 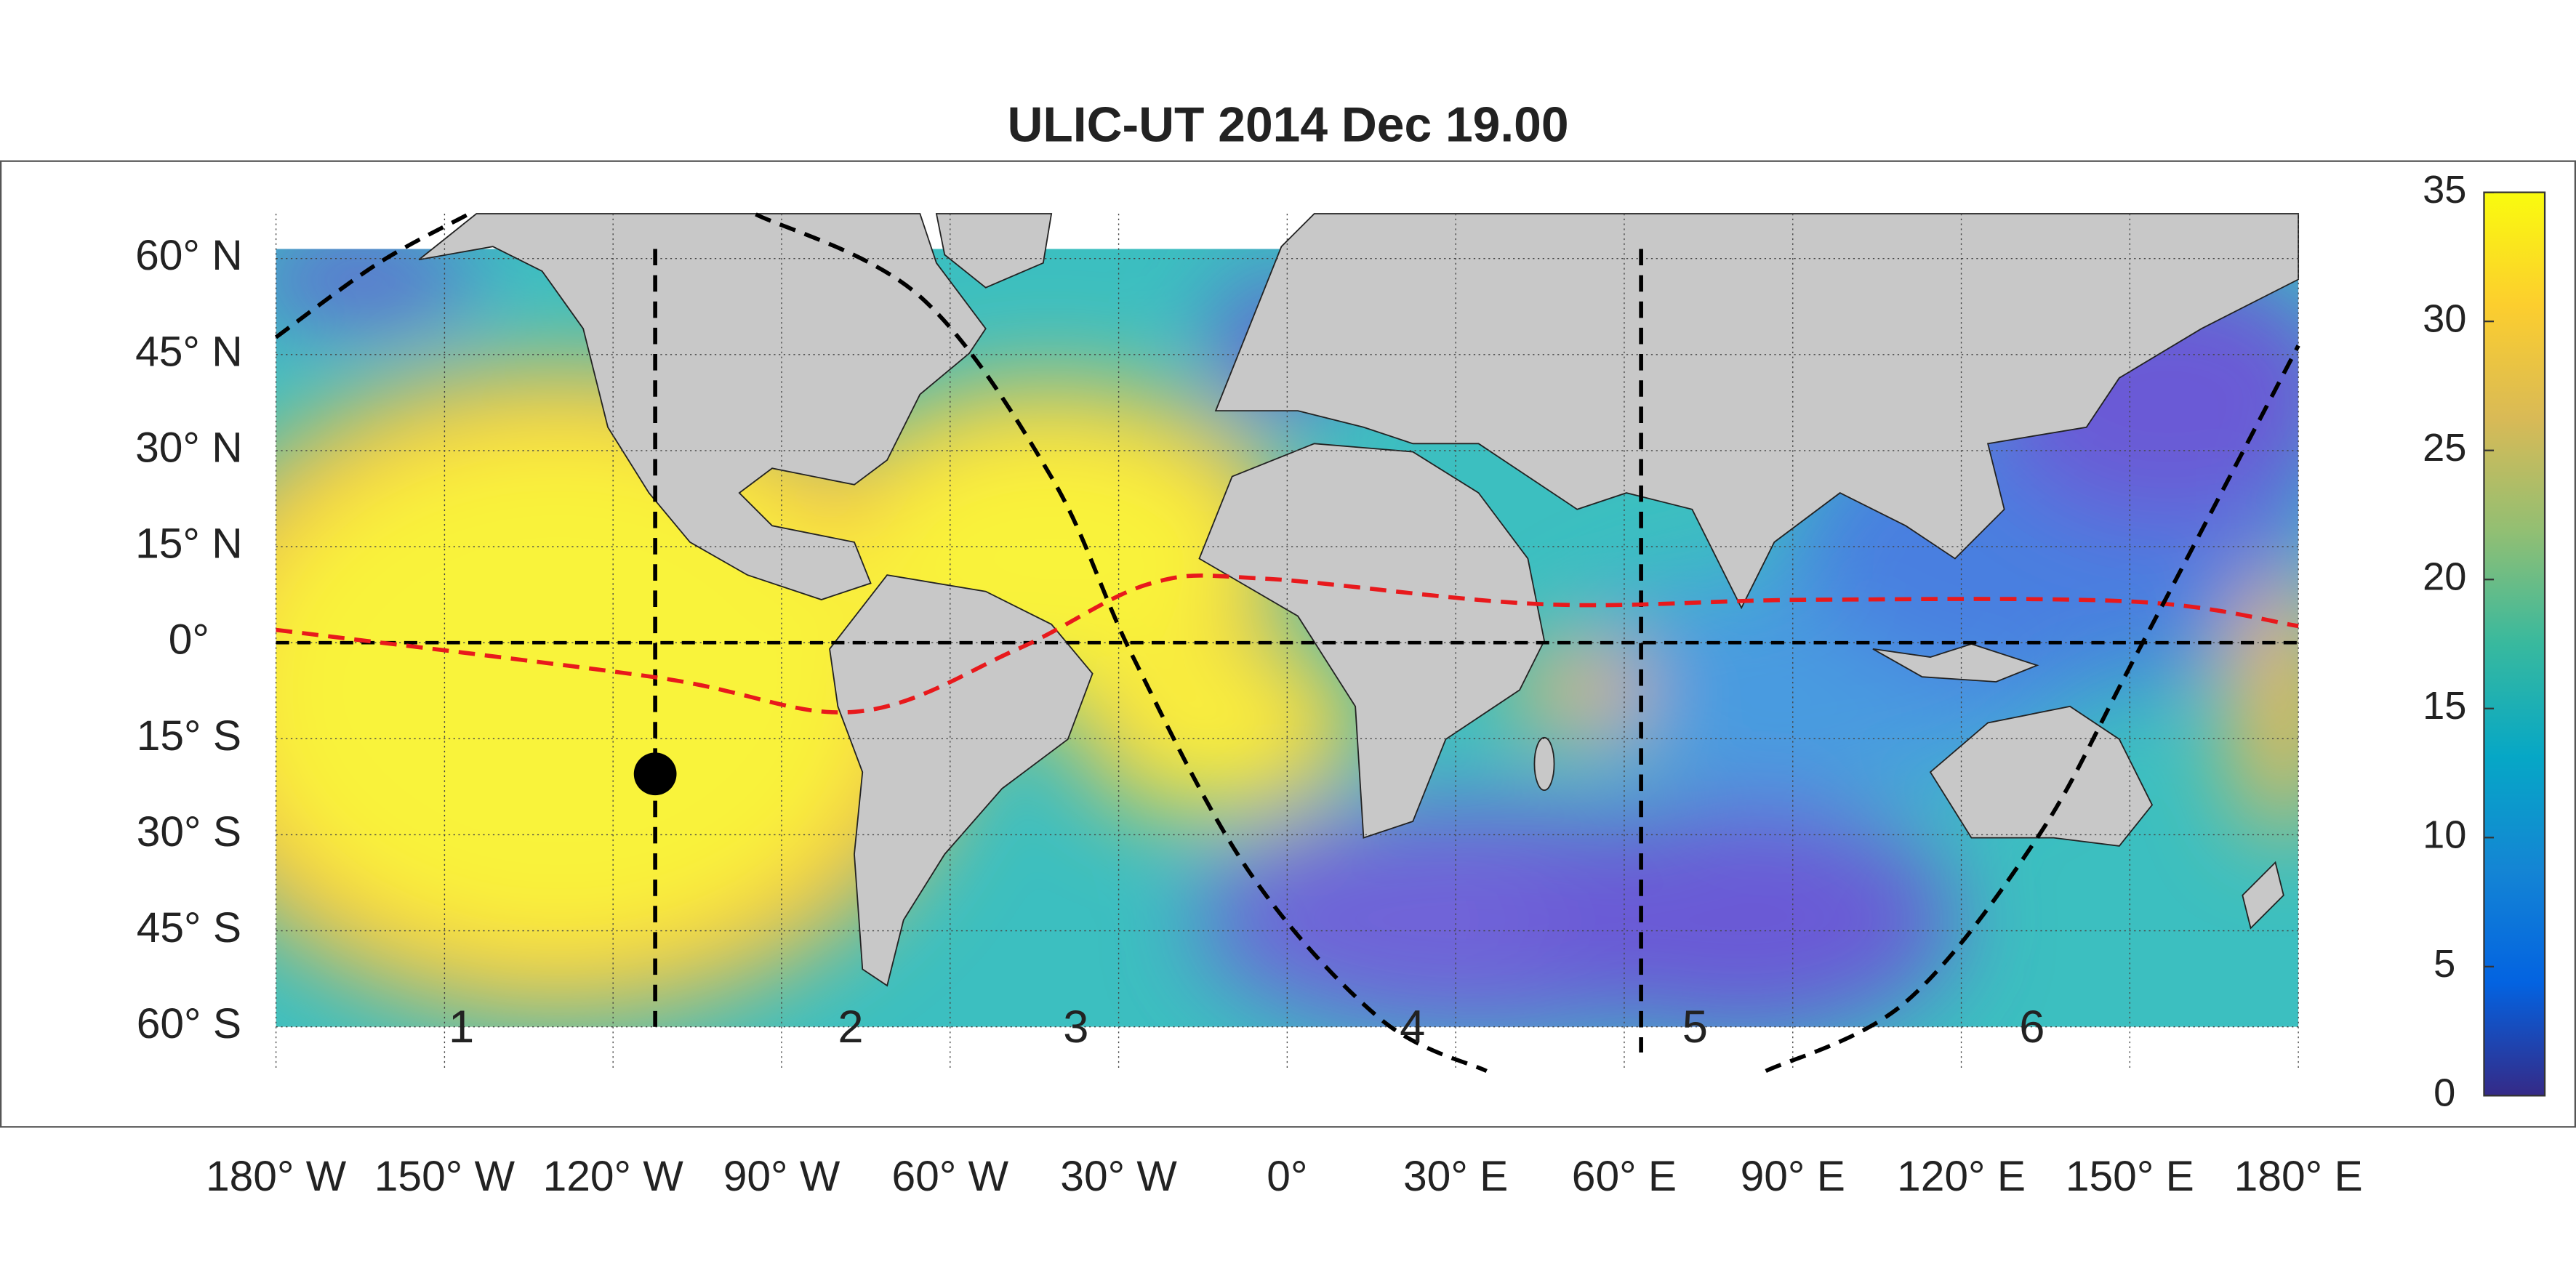 I want to click on africa, so click(x=1371, y=641).